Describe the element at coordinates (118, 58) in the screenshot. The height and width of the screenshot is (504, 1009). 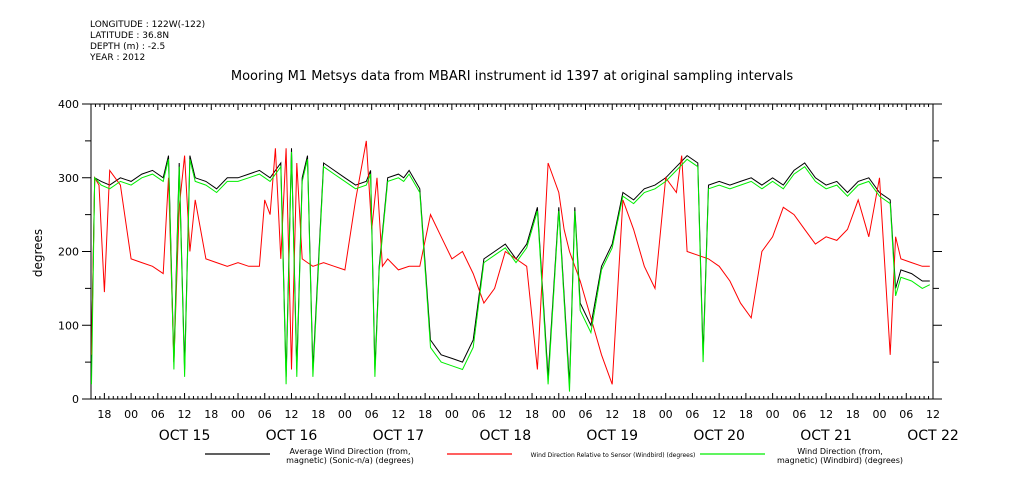
I see `year-label: YEAR : 2012` at that location.